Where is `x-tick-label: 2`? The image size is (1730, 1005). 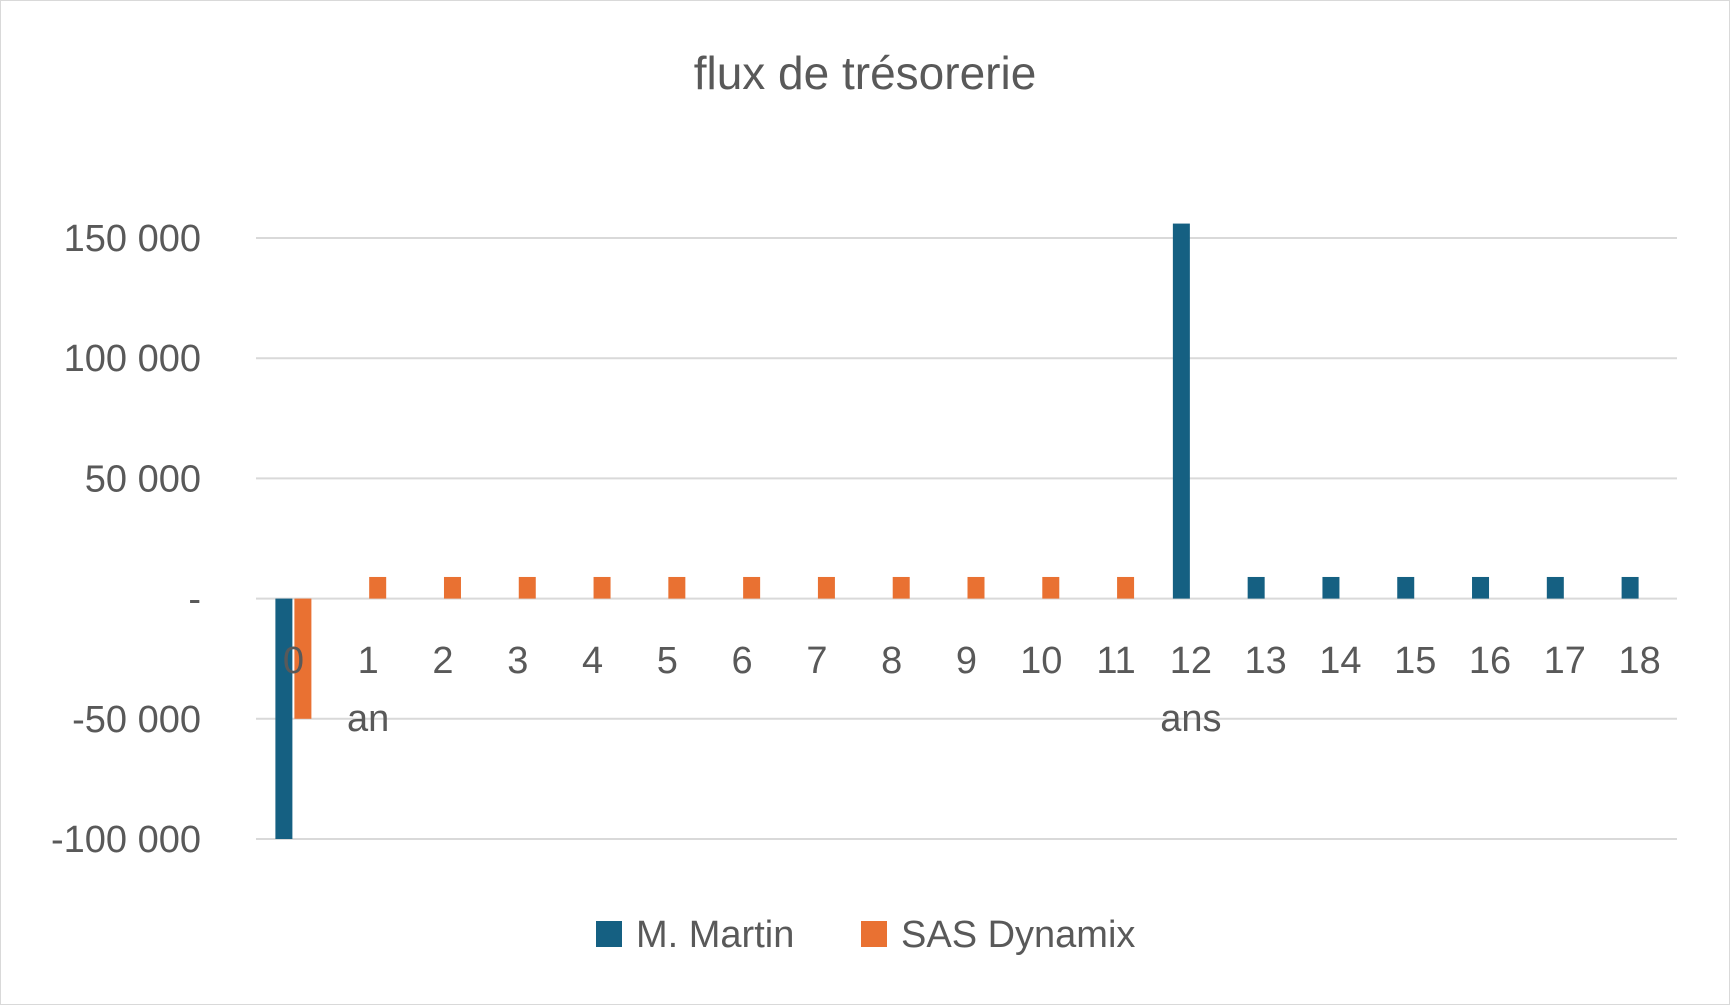 x-tick-label: 2 is located at coordinates (442, 661).